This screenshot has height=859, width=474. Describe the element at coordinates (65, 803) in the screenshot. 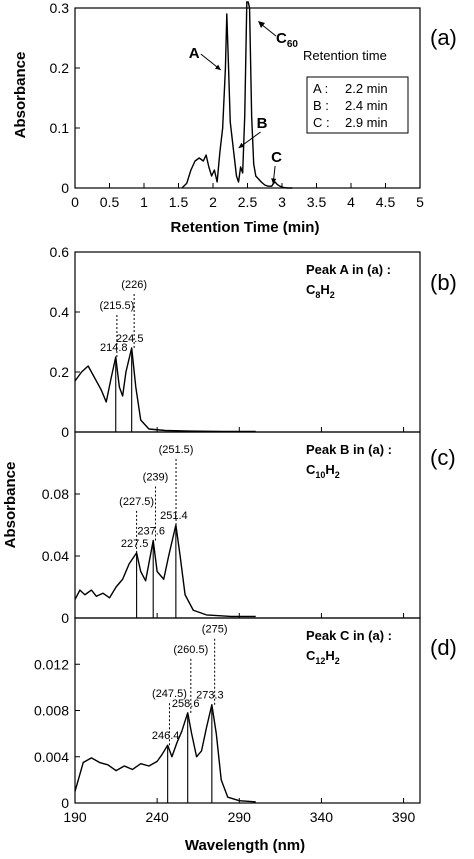

I see `y-tick-label-d-0: 0` at that location.